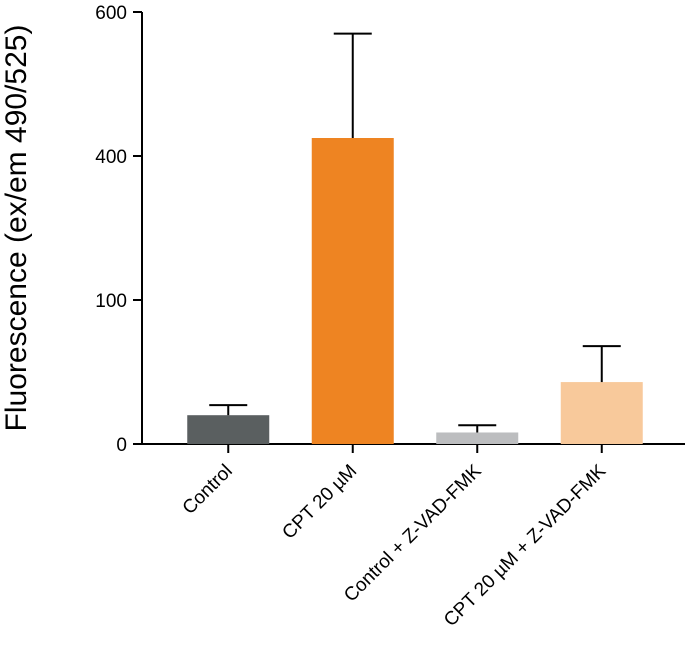 This screenshot has width=698, height=672. I want to click on x-tick-label: Control + Z-VAD-FMK, so click(413, 533).